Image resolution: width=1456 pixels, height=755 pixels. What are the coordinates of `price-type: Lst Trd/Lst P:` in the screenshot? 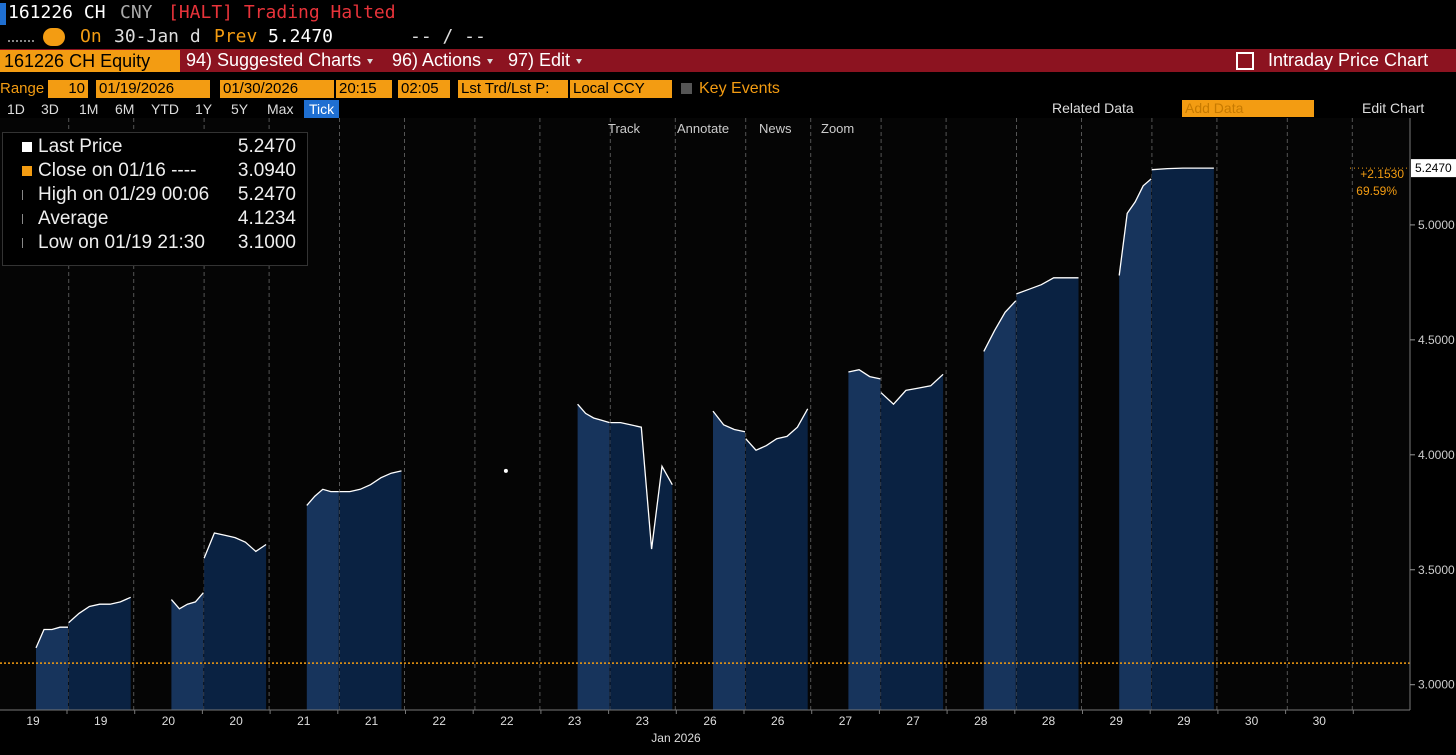 It's located at (513, 89).